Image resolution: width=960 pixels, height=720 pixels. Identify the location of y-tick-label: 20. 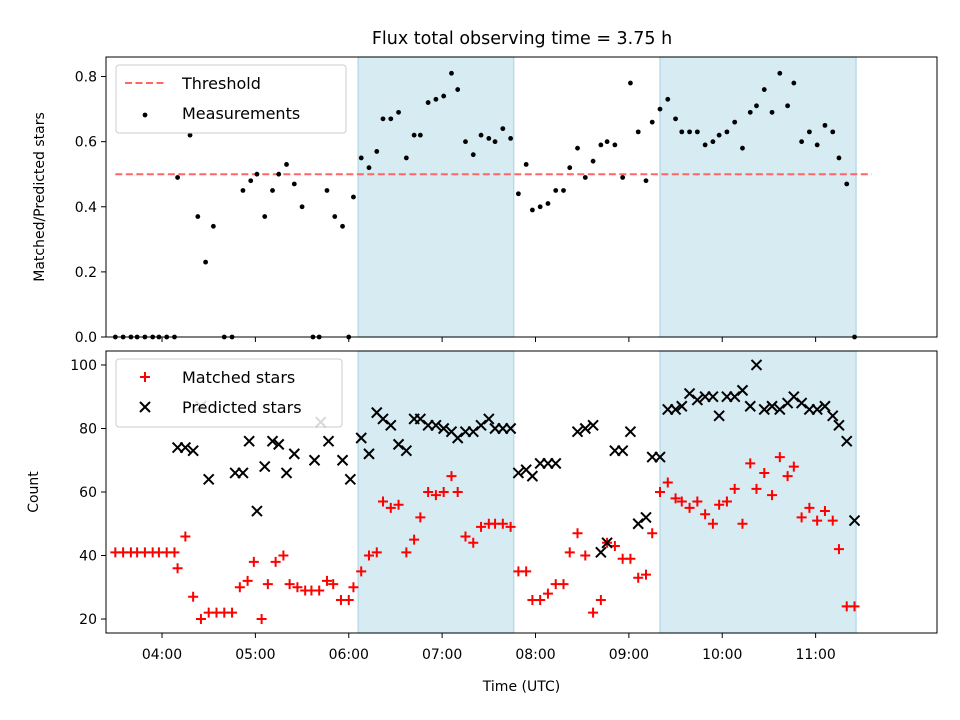
(88, 620).